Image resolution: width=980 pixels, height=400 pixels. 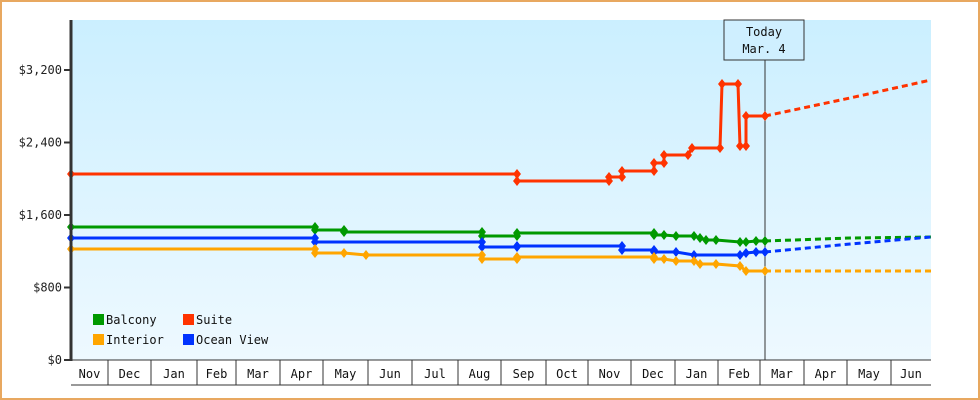 What do you see at coordinates (55, 360) in the screenshot?
I see `y-tick-label: $0` at bounding box center [55, 360].